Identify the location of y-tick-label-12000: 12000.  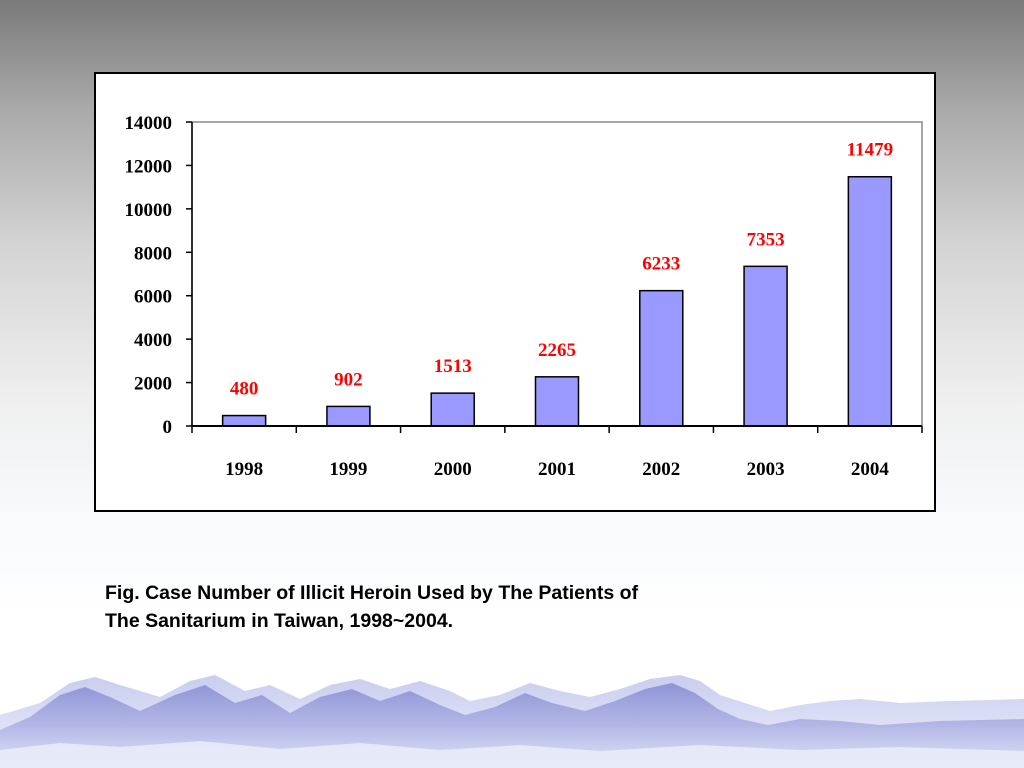
(149, 166).